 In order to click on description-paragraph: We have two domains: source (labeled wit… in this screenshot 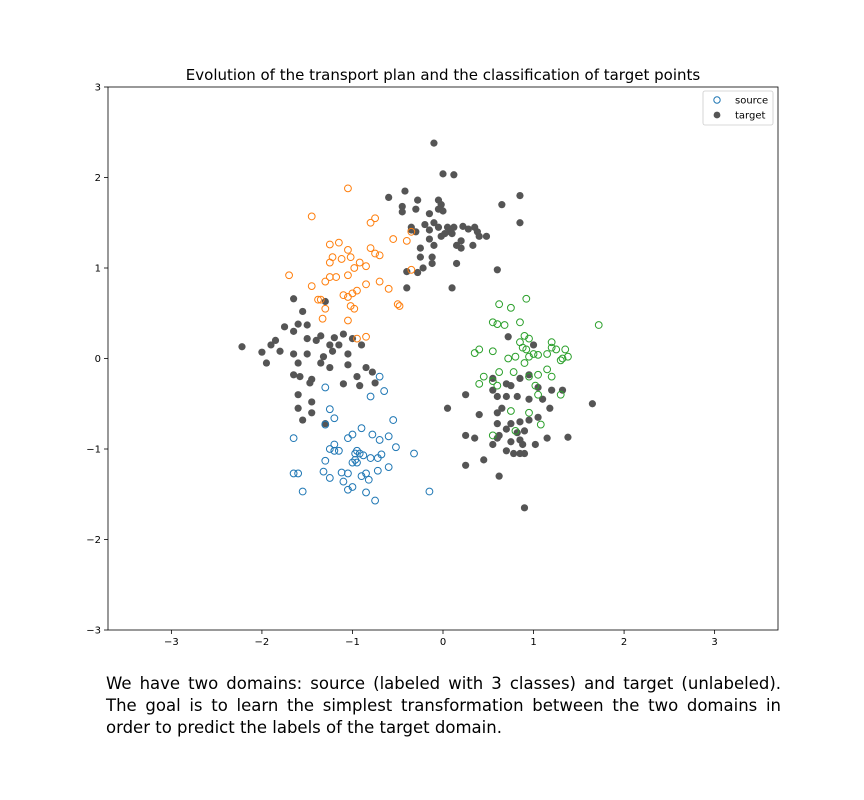, I will do `click(443, 705)`.